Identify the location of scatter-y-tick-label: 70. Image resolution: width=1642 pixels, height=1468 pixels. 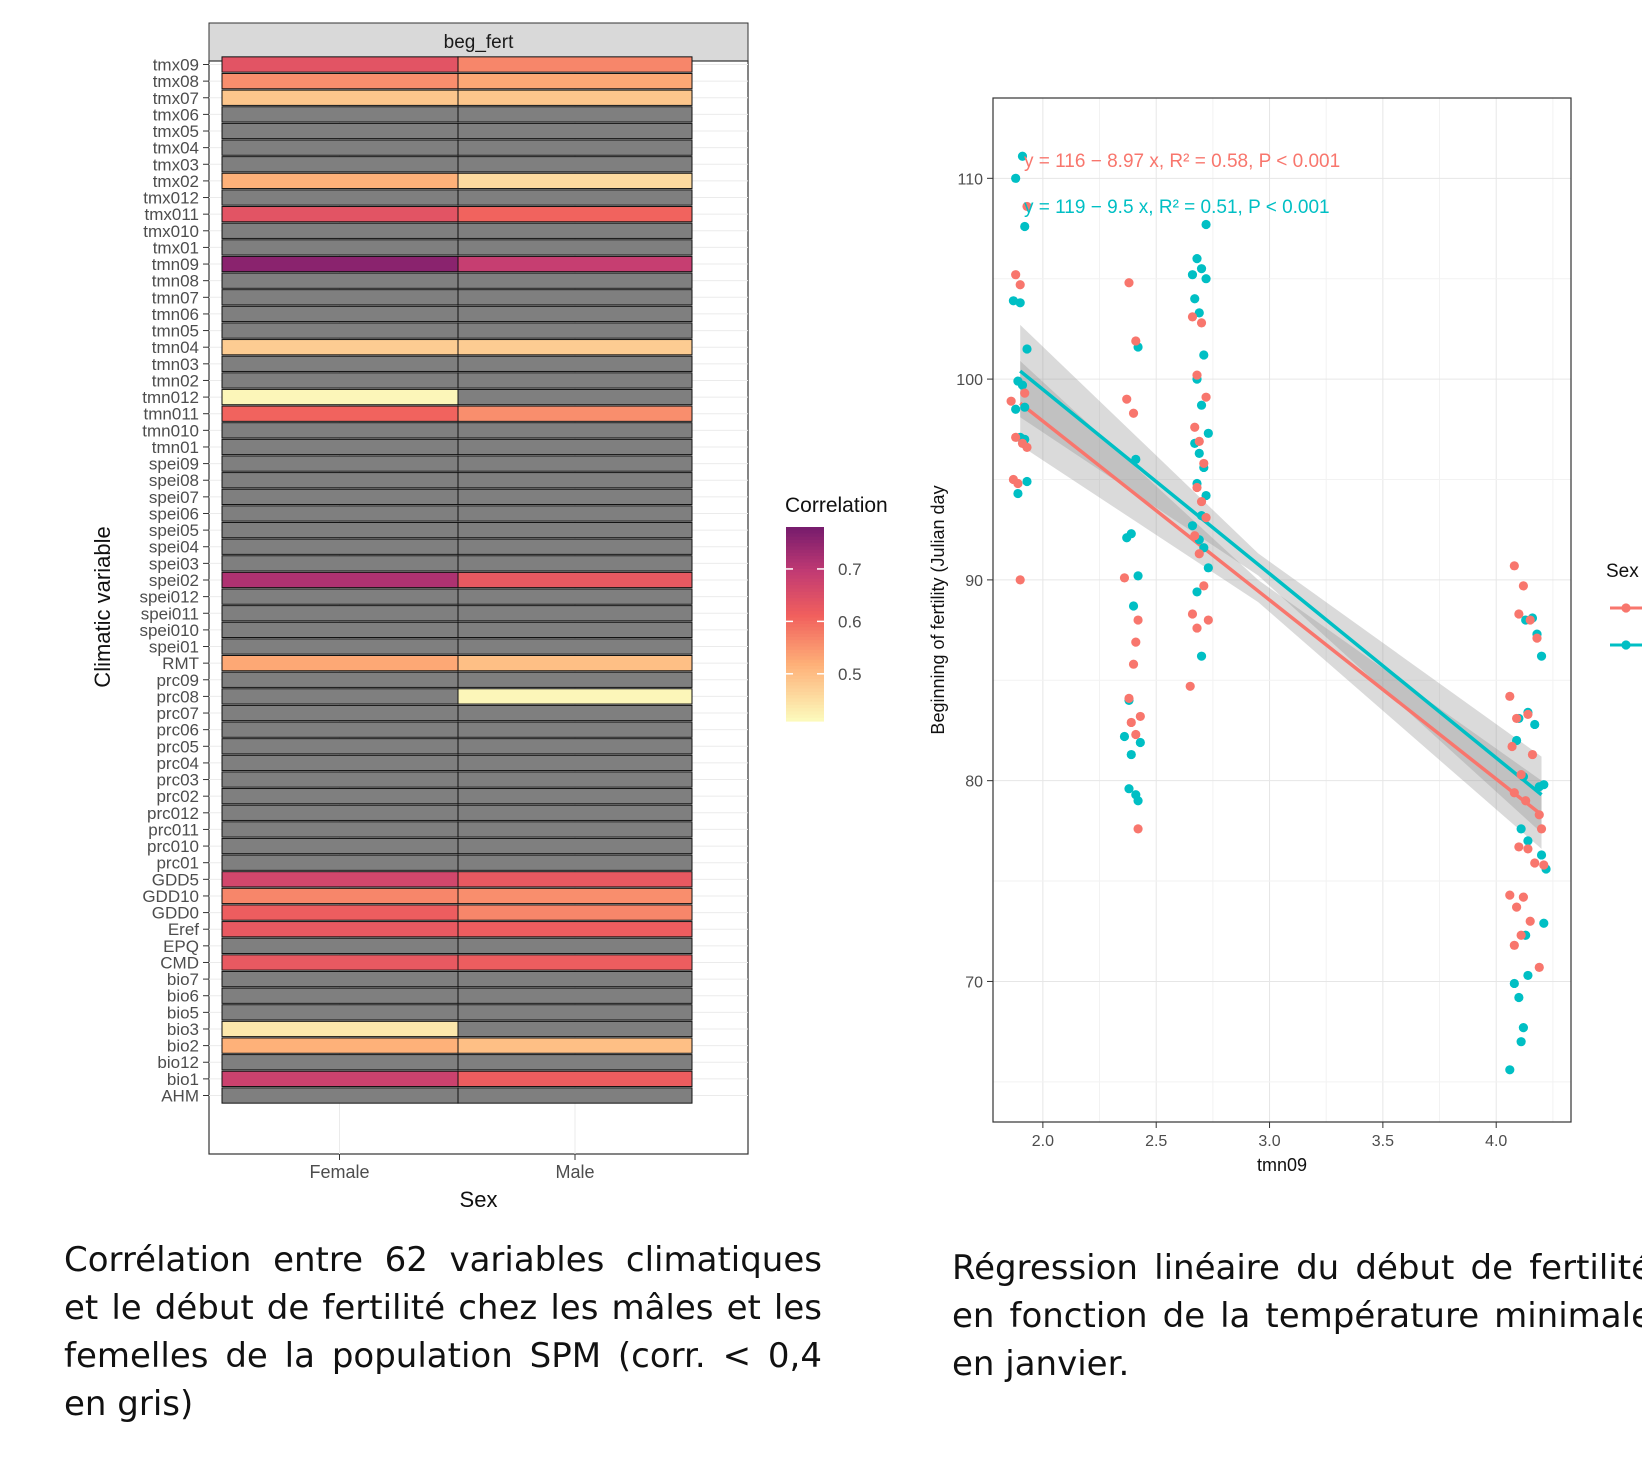
(974, 982).